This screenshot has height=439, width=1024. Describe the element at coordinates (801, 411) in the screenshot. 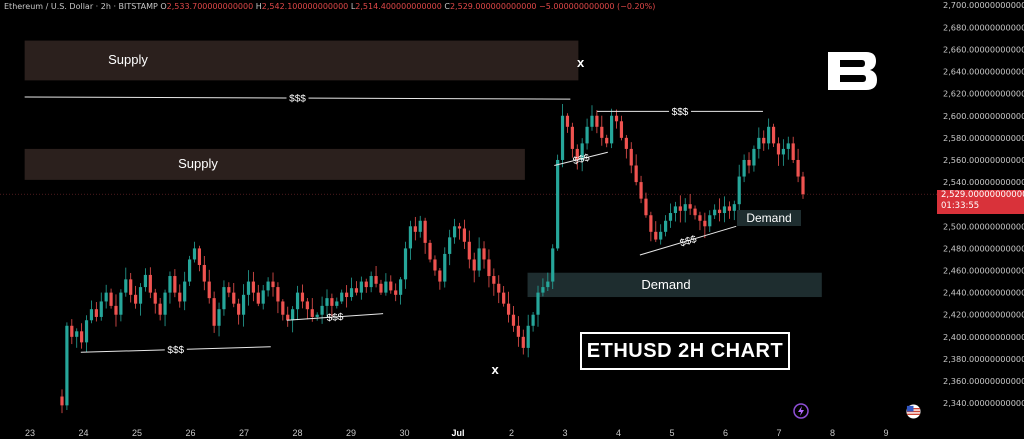

I see `lightning-icon` at that location.